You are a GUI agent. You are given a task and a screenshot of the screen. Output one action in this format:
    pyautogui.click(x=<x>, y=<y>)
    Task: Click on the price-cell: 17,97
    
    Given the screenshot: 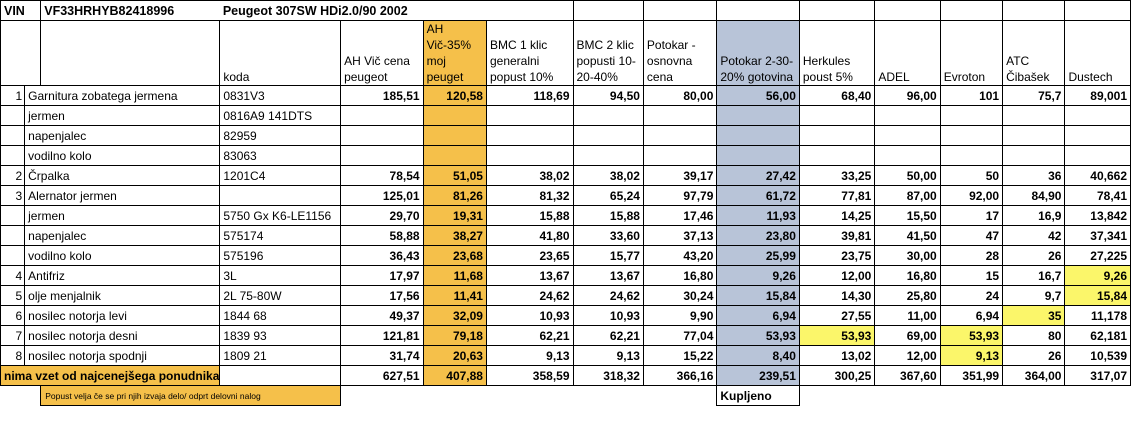 What is the action you would take?
    pyautogui.click(x=382, y=275)
    